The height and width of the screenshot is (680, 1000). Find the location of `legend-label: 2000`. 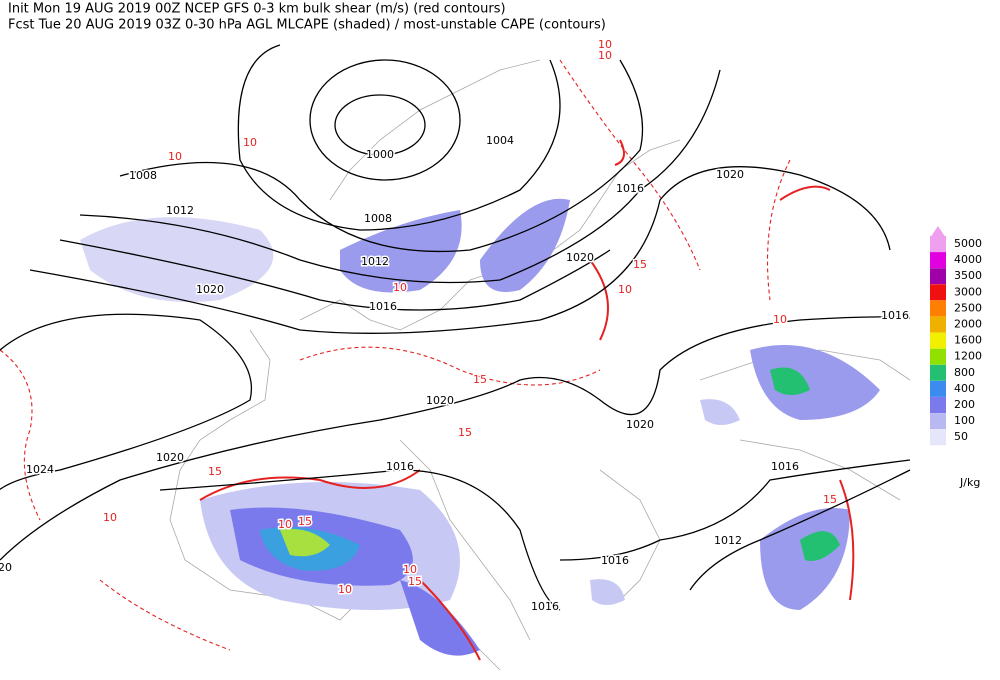

legend-label: 2000 is located at coordinates (968, 324).